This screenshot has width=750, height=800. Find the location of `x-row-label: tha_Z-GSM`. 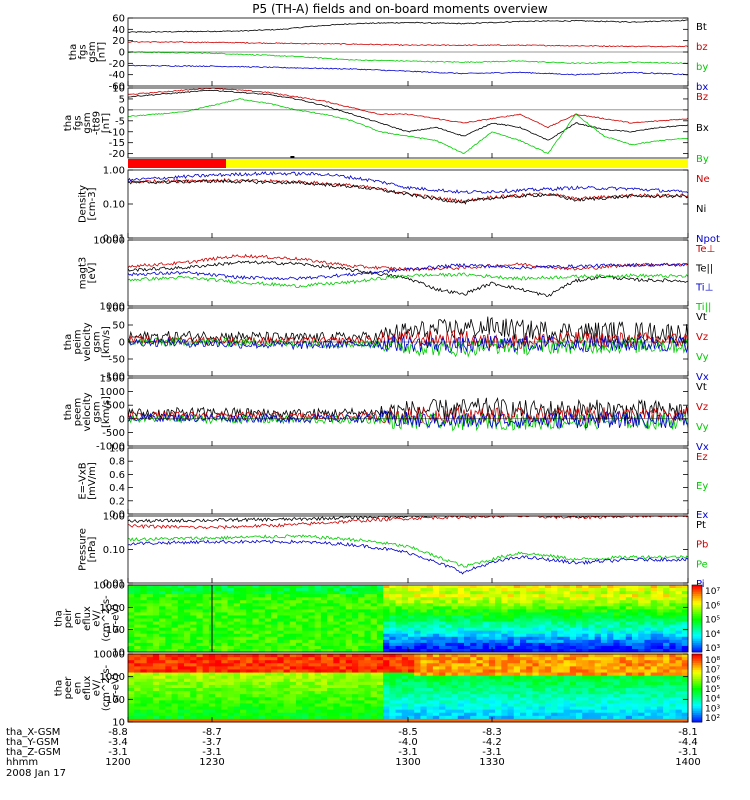

x-row-label: tha_Z-GSM is located at coordinates (33, 752).